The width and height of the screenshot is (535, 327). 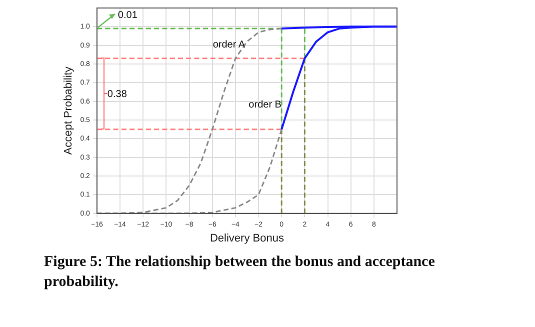 What do you see at coordinates (68, 110) in the screenshot?
I see `y-axis-title: Accept Probability` at bounding box center [68, 110].